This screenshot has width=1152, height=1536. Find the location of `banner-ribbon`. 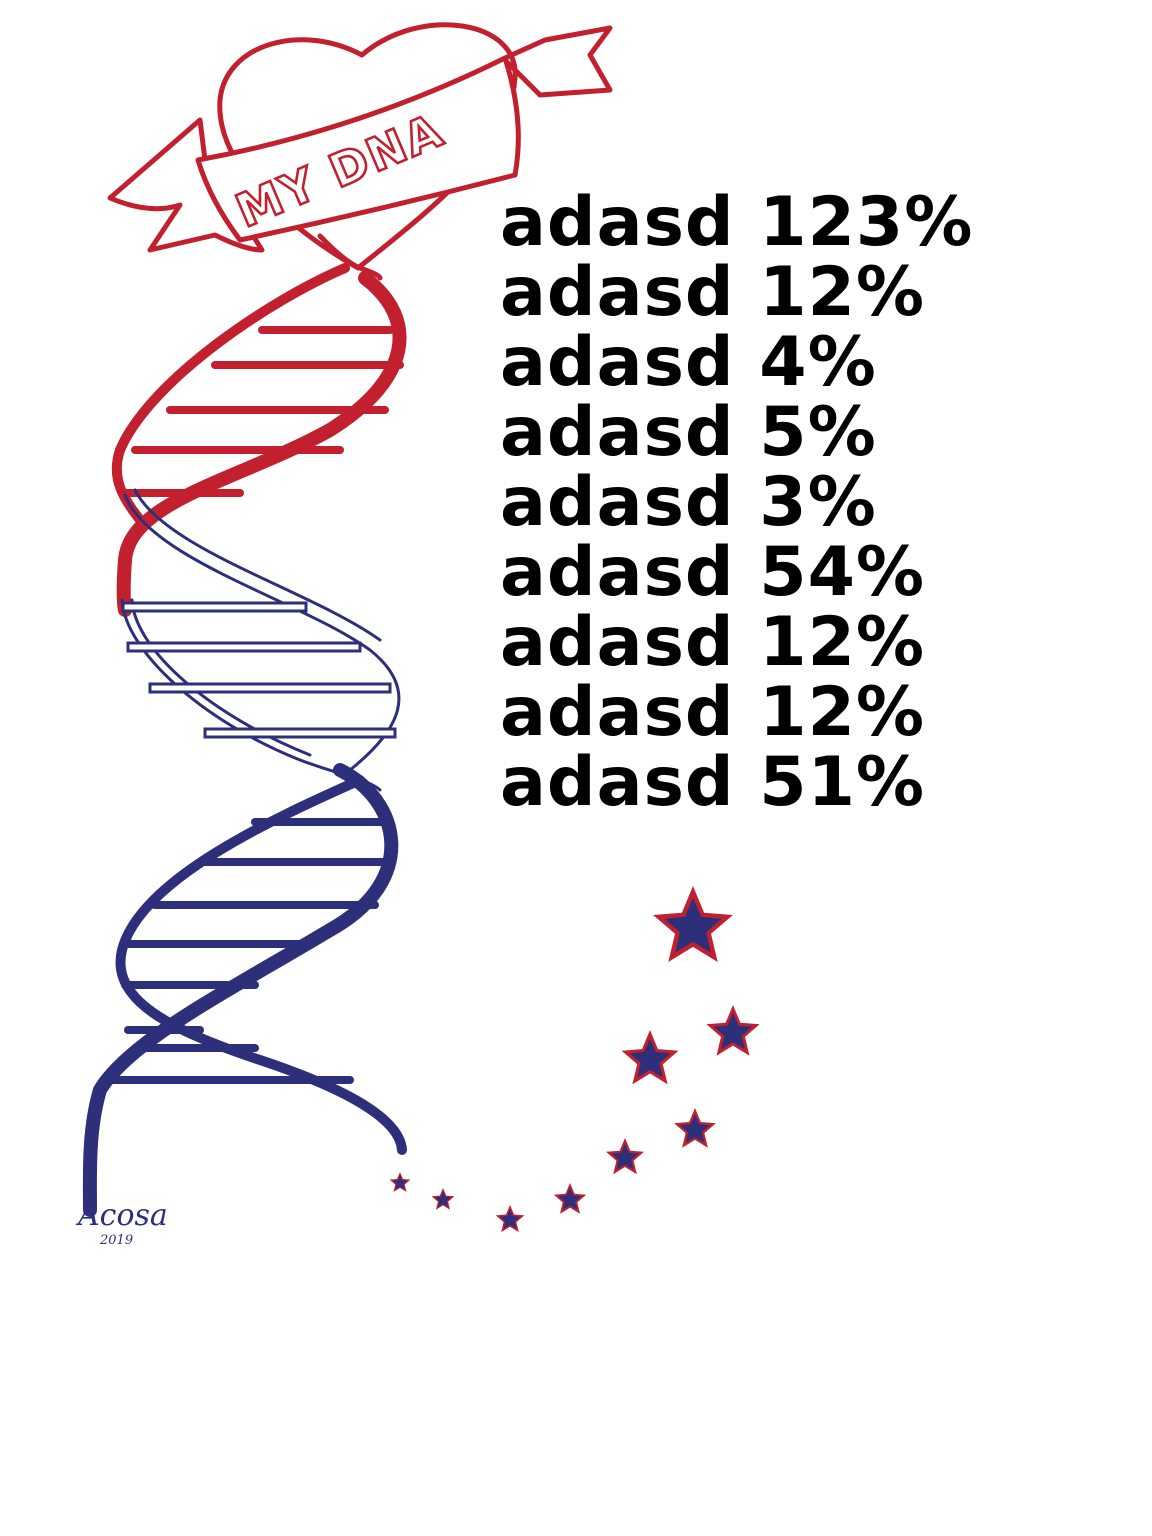

banner-ribbon is located at coordinates (358, 149).